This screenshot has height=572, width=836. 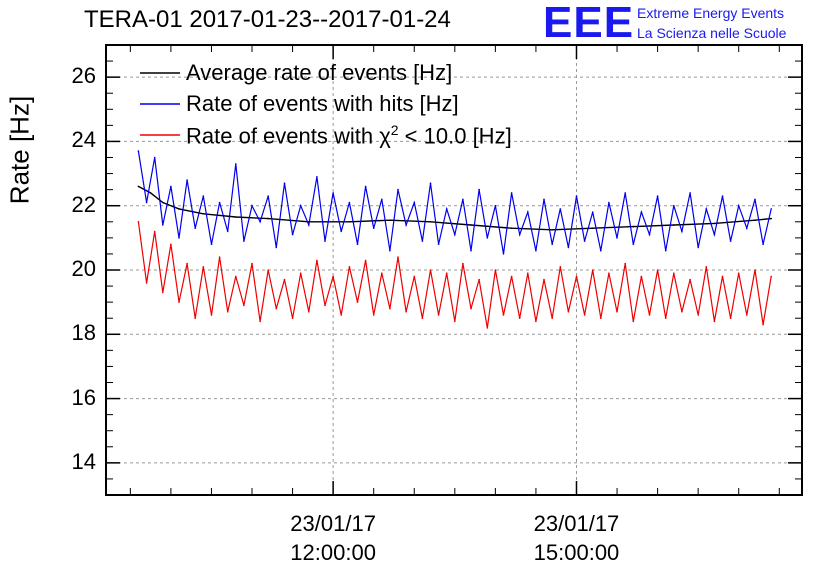 I want to click on legend-chi2-prefix: Rate of events with χ, so click(x=288, y=136).